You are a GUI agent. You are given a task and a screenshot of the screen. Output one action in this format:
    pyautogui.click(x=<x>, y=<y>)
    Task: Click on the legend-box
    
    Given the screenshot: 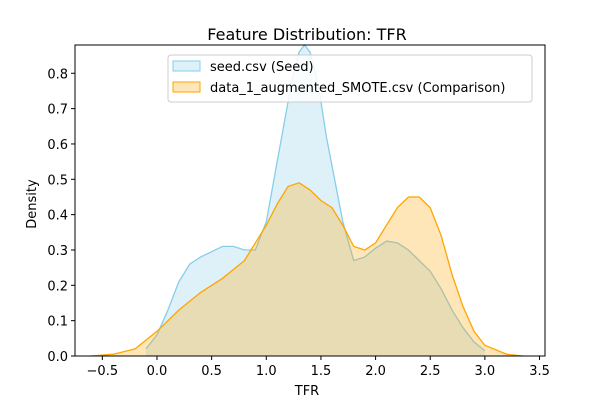 What is the action you would take?
    pyautogui.click(x=350, y=78)
    